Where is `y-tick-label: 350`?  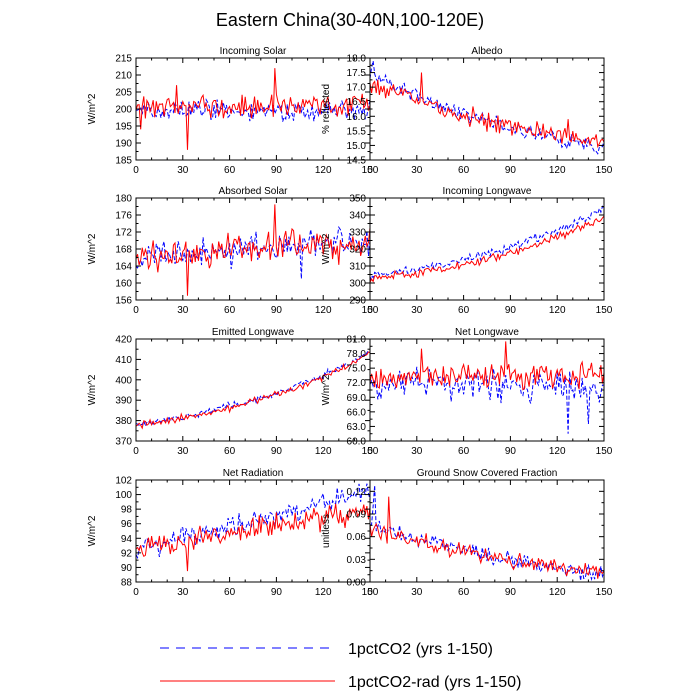
y-tick-label: 350 is located at coordinates (357, 199).